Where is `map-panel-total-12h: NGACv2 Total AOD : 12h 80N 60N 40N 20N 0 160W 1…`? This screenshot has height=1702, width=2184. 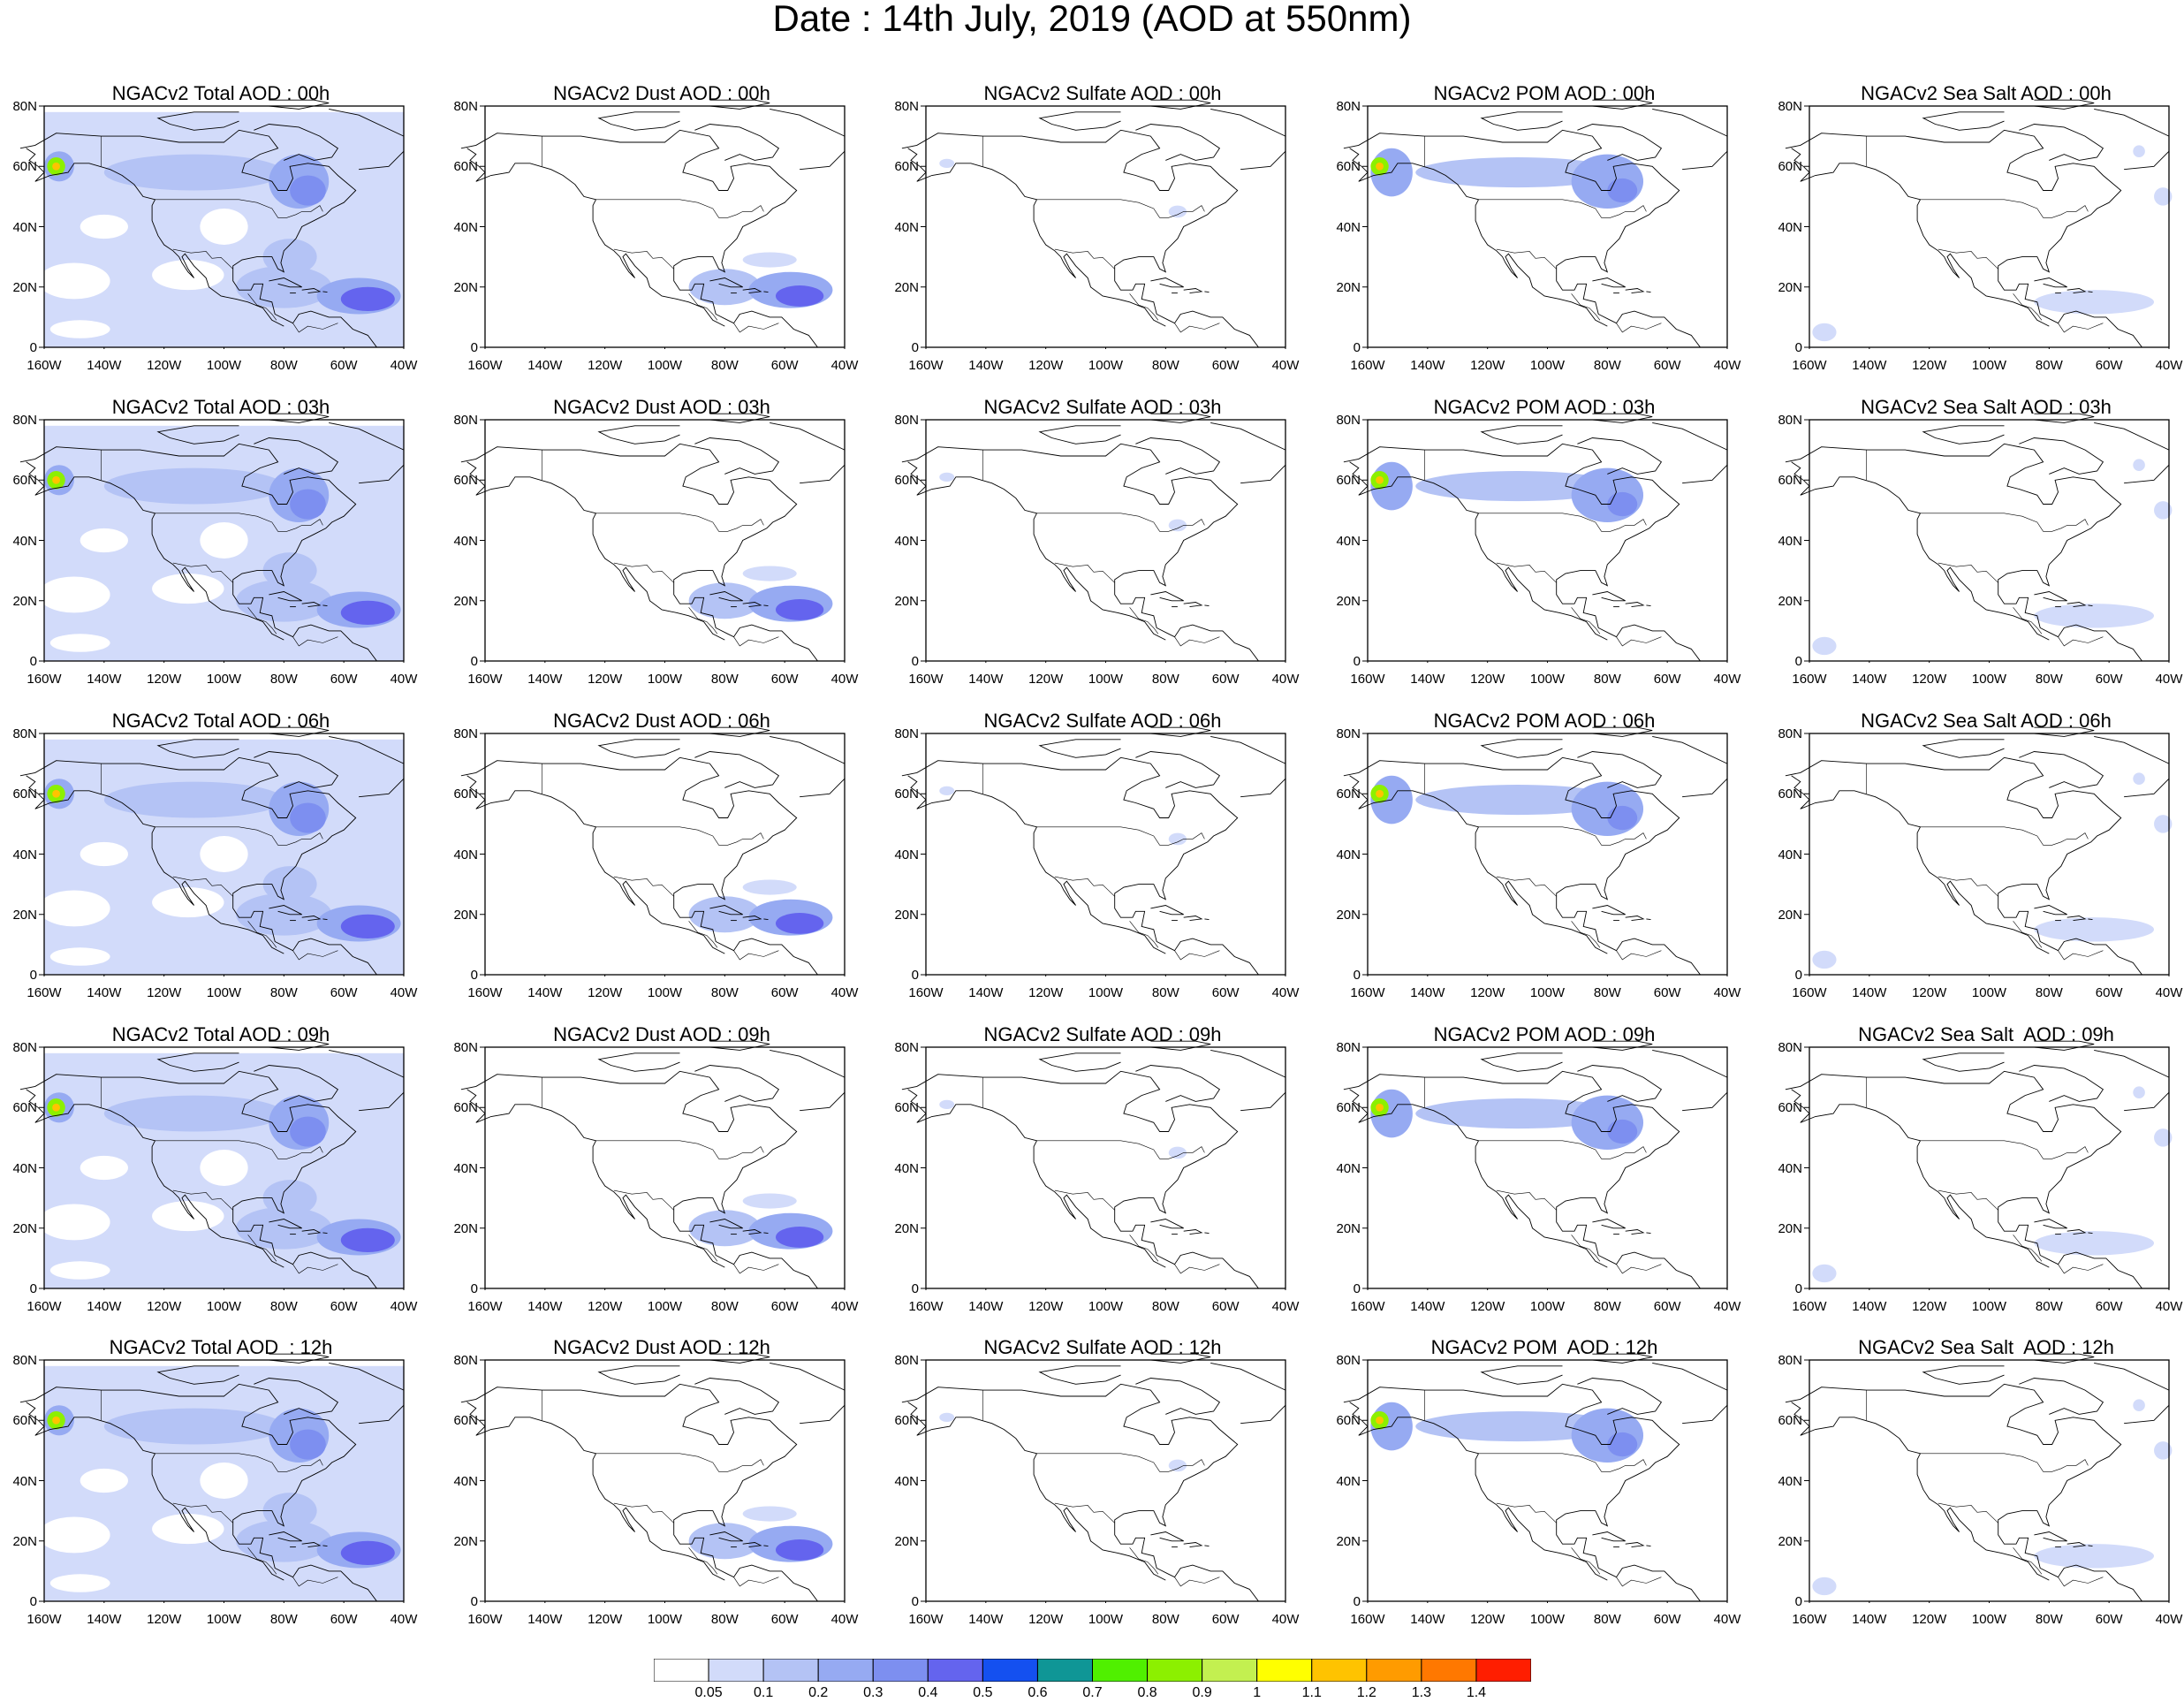 map-panel-total-12h: NGACv2 Total AOD : 12h 80N 60N 40N 20N 0 160W 1… is located at coordinates (221, 1495).